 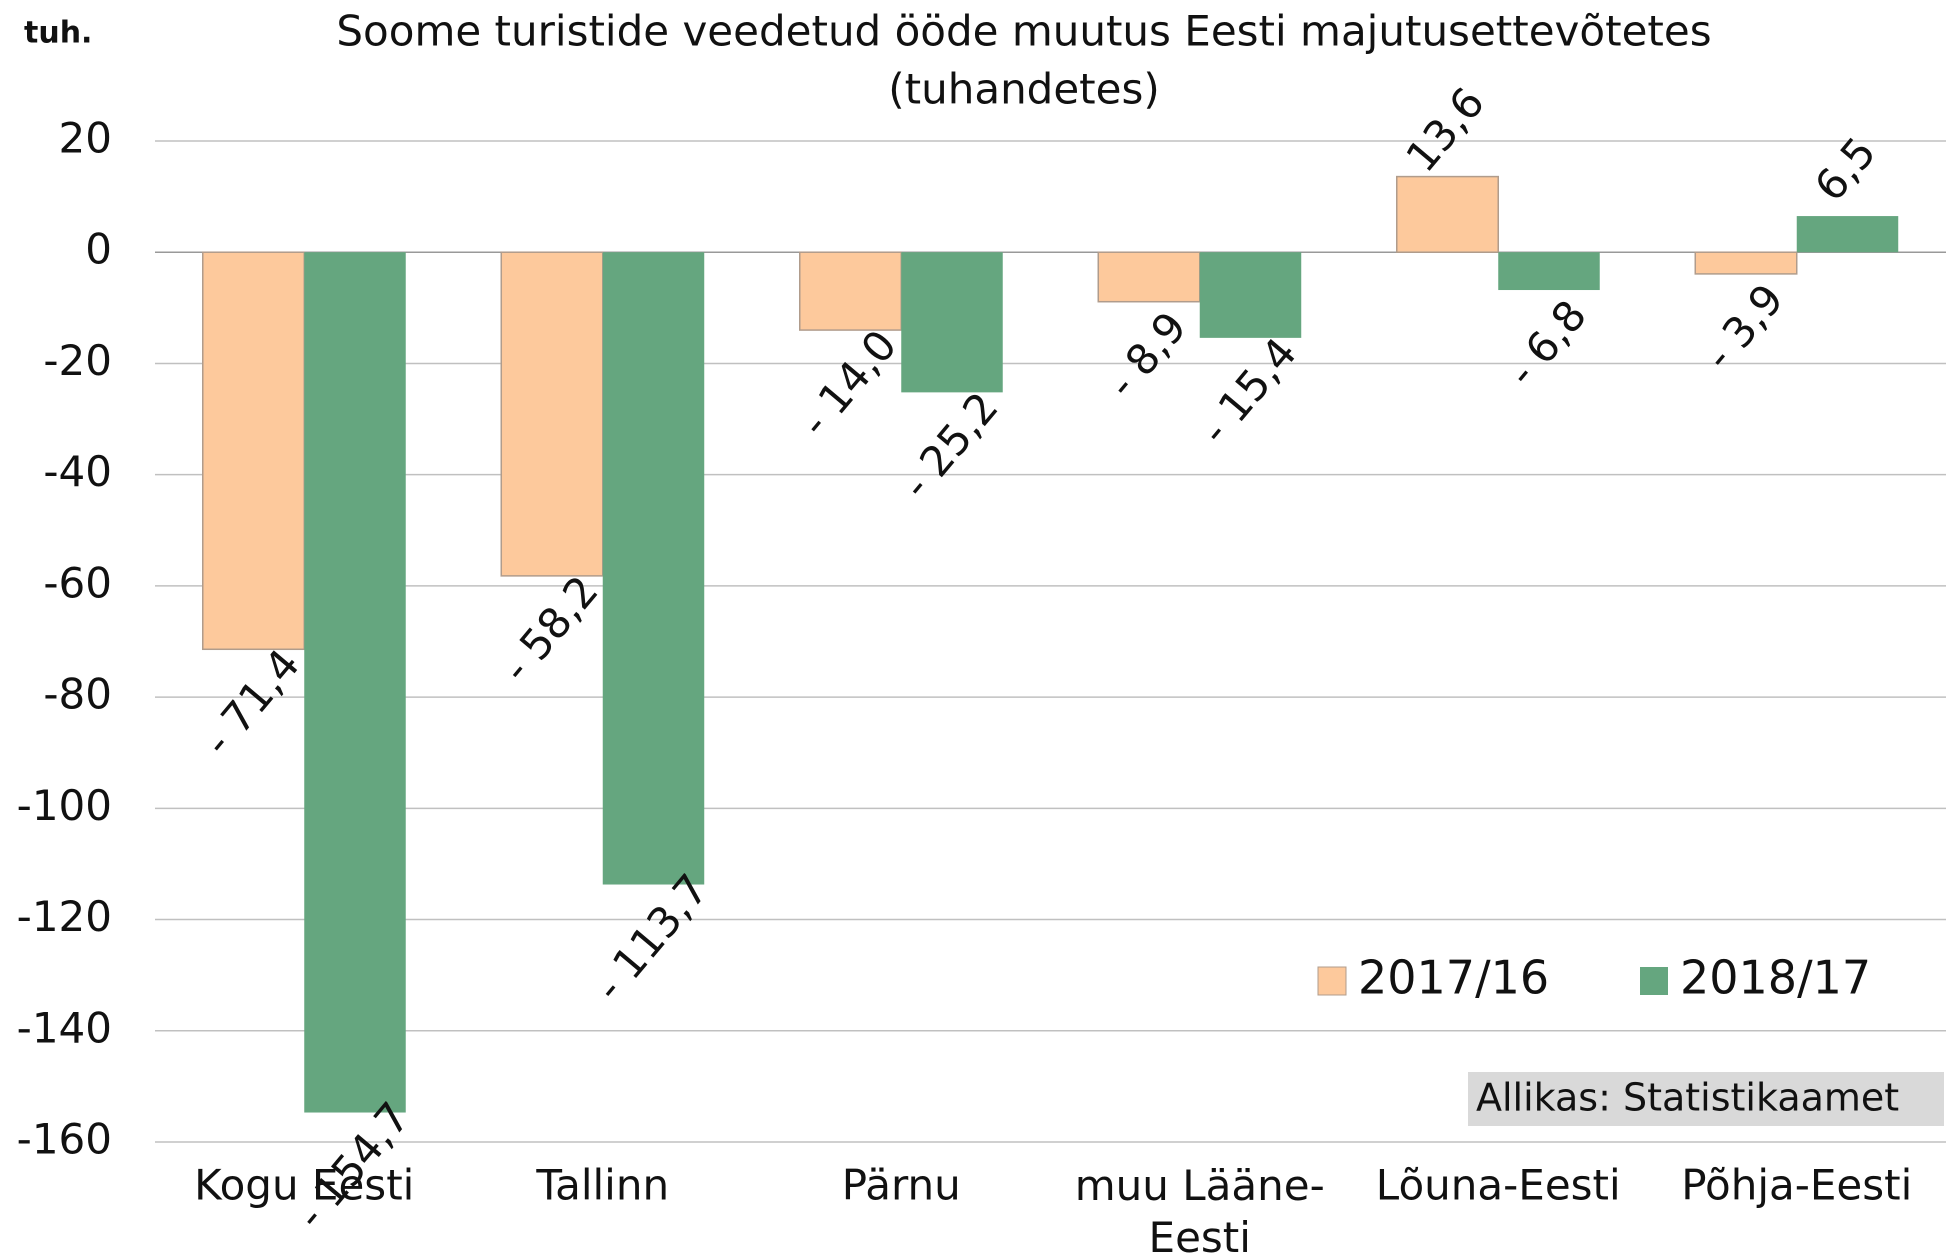 I want to click on x-tick-label: Tallinn, so click(x=602, y=1185).